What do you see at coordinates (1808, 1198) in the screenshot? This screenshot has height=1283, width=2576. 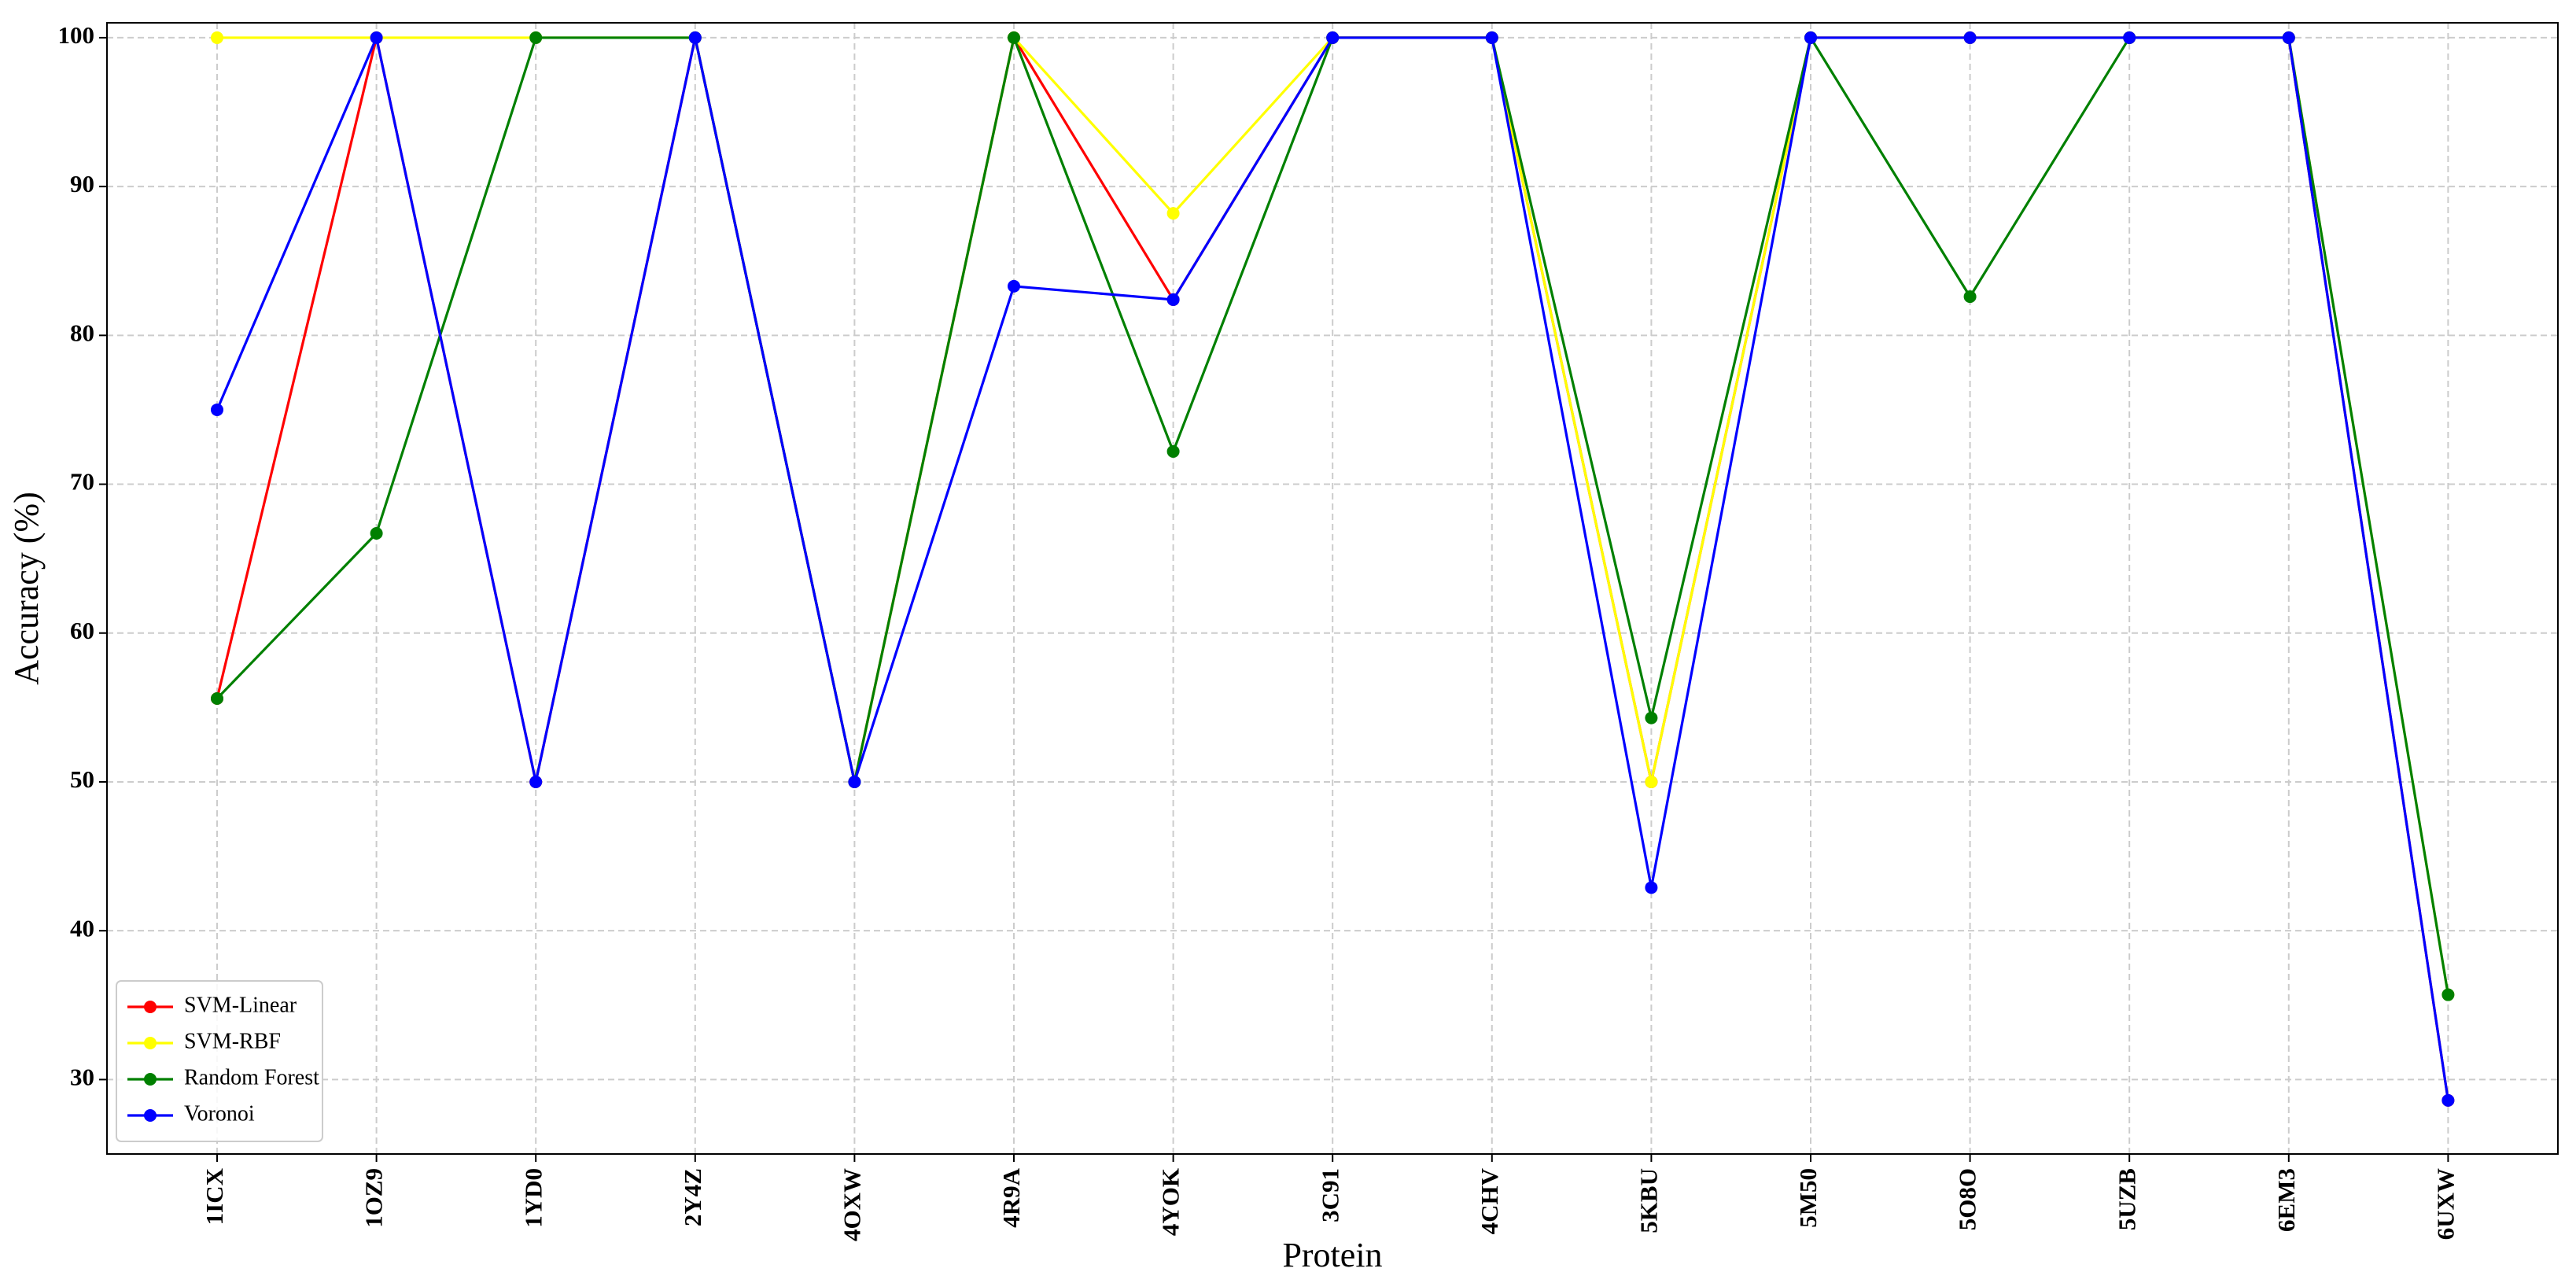 I see `x-tick-label: 5M50` at bounding box center [1808, 1198].